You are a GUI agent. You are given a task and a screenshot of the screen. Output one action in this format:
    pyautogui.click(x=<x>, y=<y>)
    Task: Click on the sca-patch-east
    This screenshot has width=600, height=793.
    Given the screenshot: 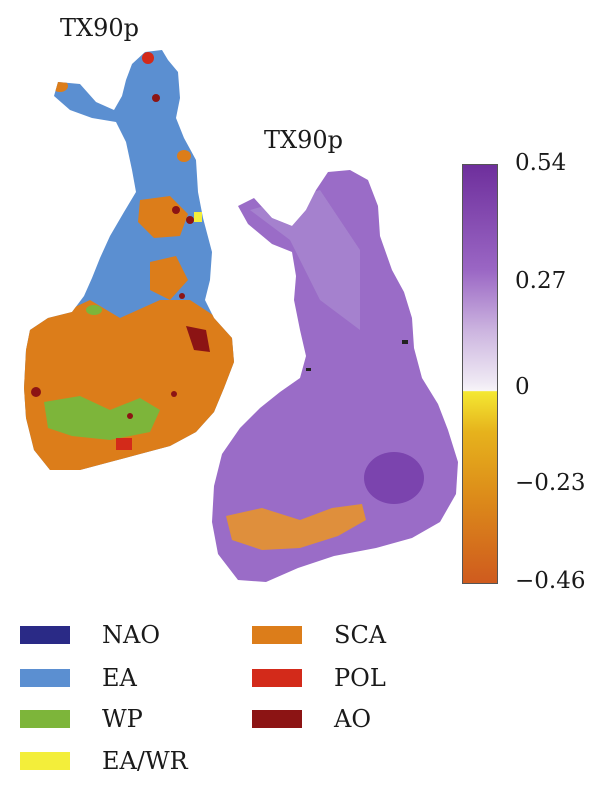 What is the action you would take?
    pyautogui.click(x=184, y=156)
    